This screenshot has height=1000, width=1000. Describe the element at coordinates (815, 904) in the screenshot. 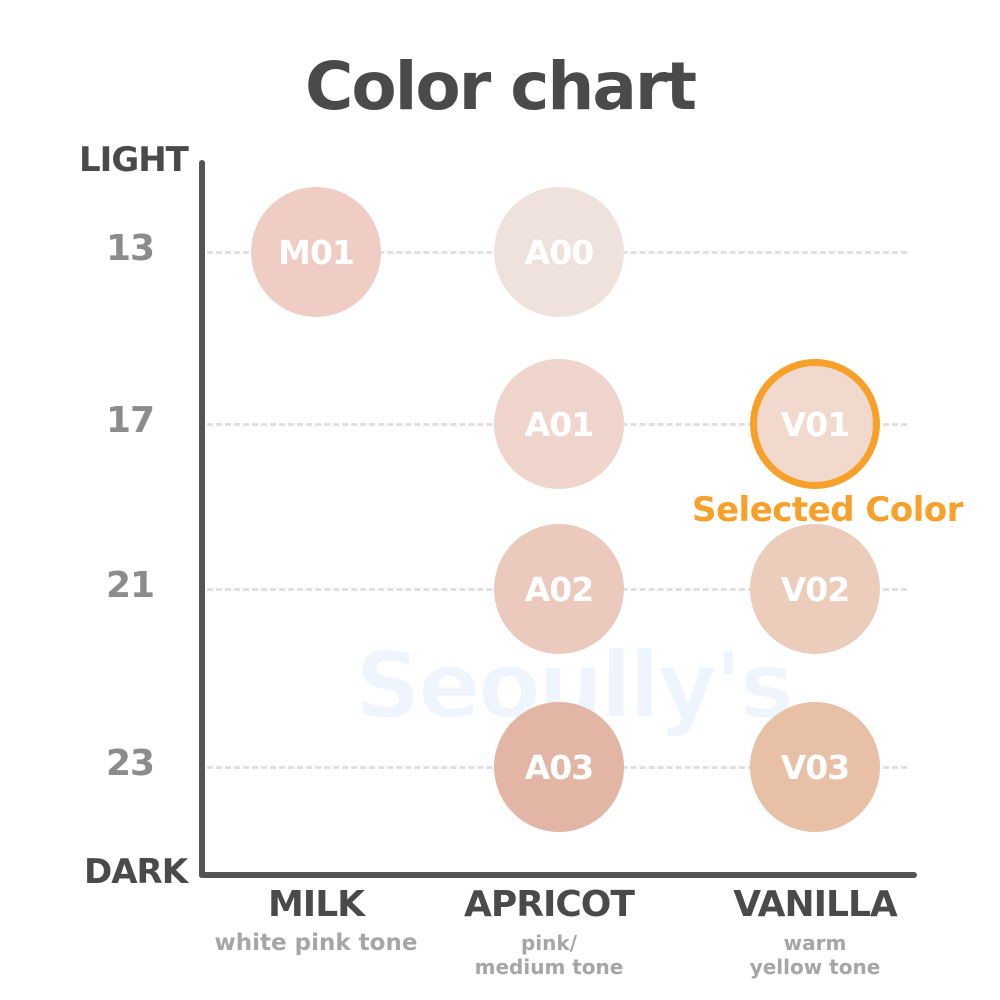

I see `category-name: VANILLA` at that location.